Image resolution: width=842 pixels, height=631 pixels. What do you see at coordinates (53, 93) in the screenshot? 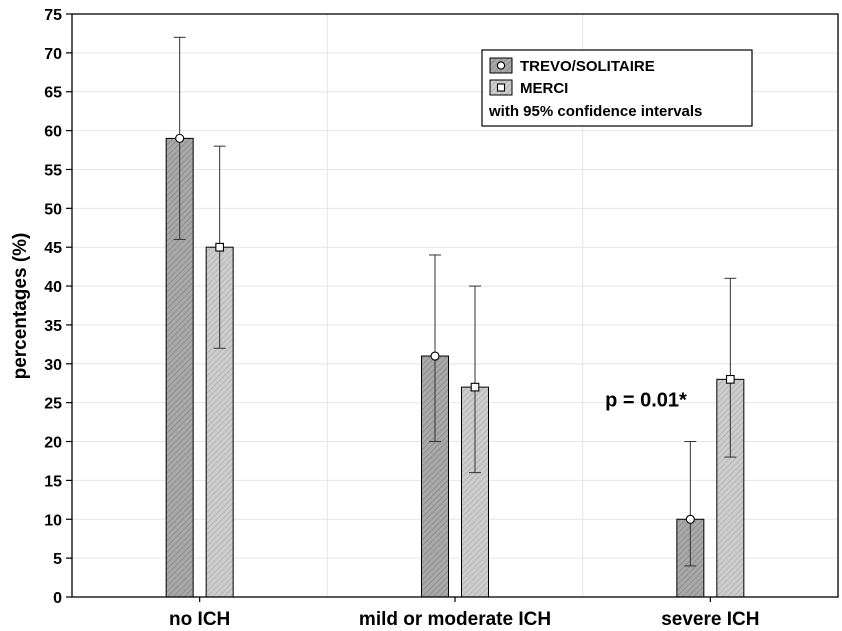
I see `y-tick-label: 65` at bounding box center [53, 93].